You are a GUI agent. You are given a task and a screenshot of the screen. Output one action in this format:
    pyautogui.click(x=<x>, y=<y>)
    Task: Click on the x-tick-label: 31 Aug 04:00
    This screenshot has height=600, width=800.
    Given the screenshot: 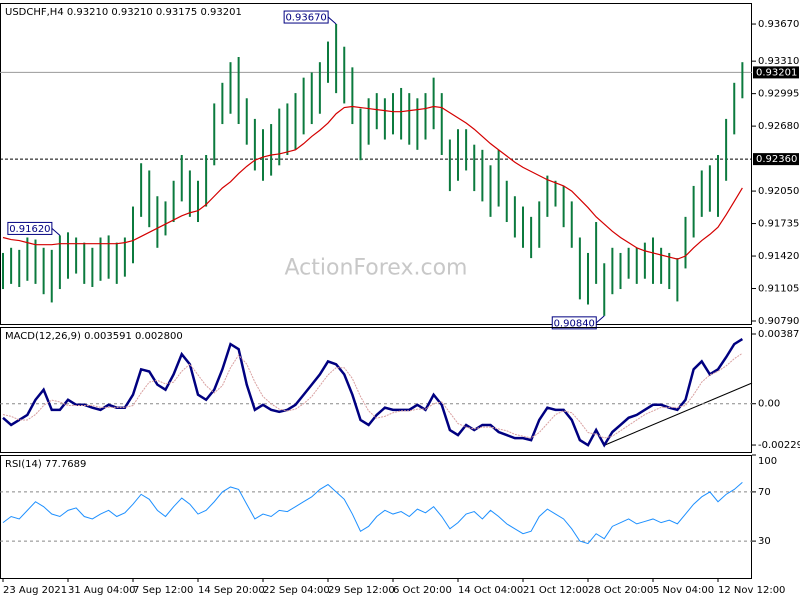 What is the action you would take?
    pyautogui.click(x=101, y=590)
    